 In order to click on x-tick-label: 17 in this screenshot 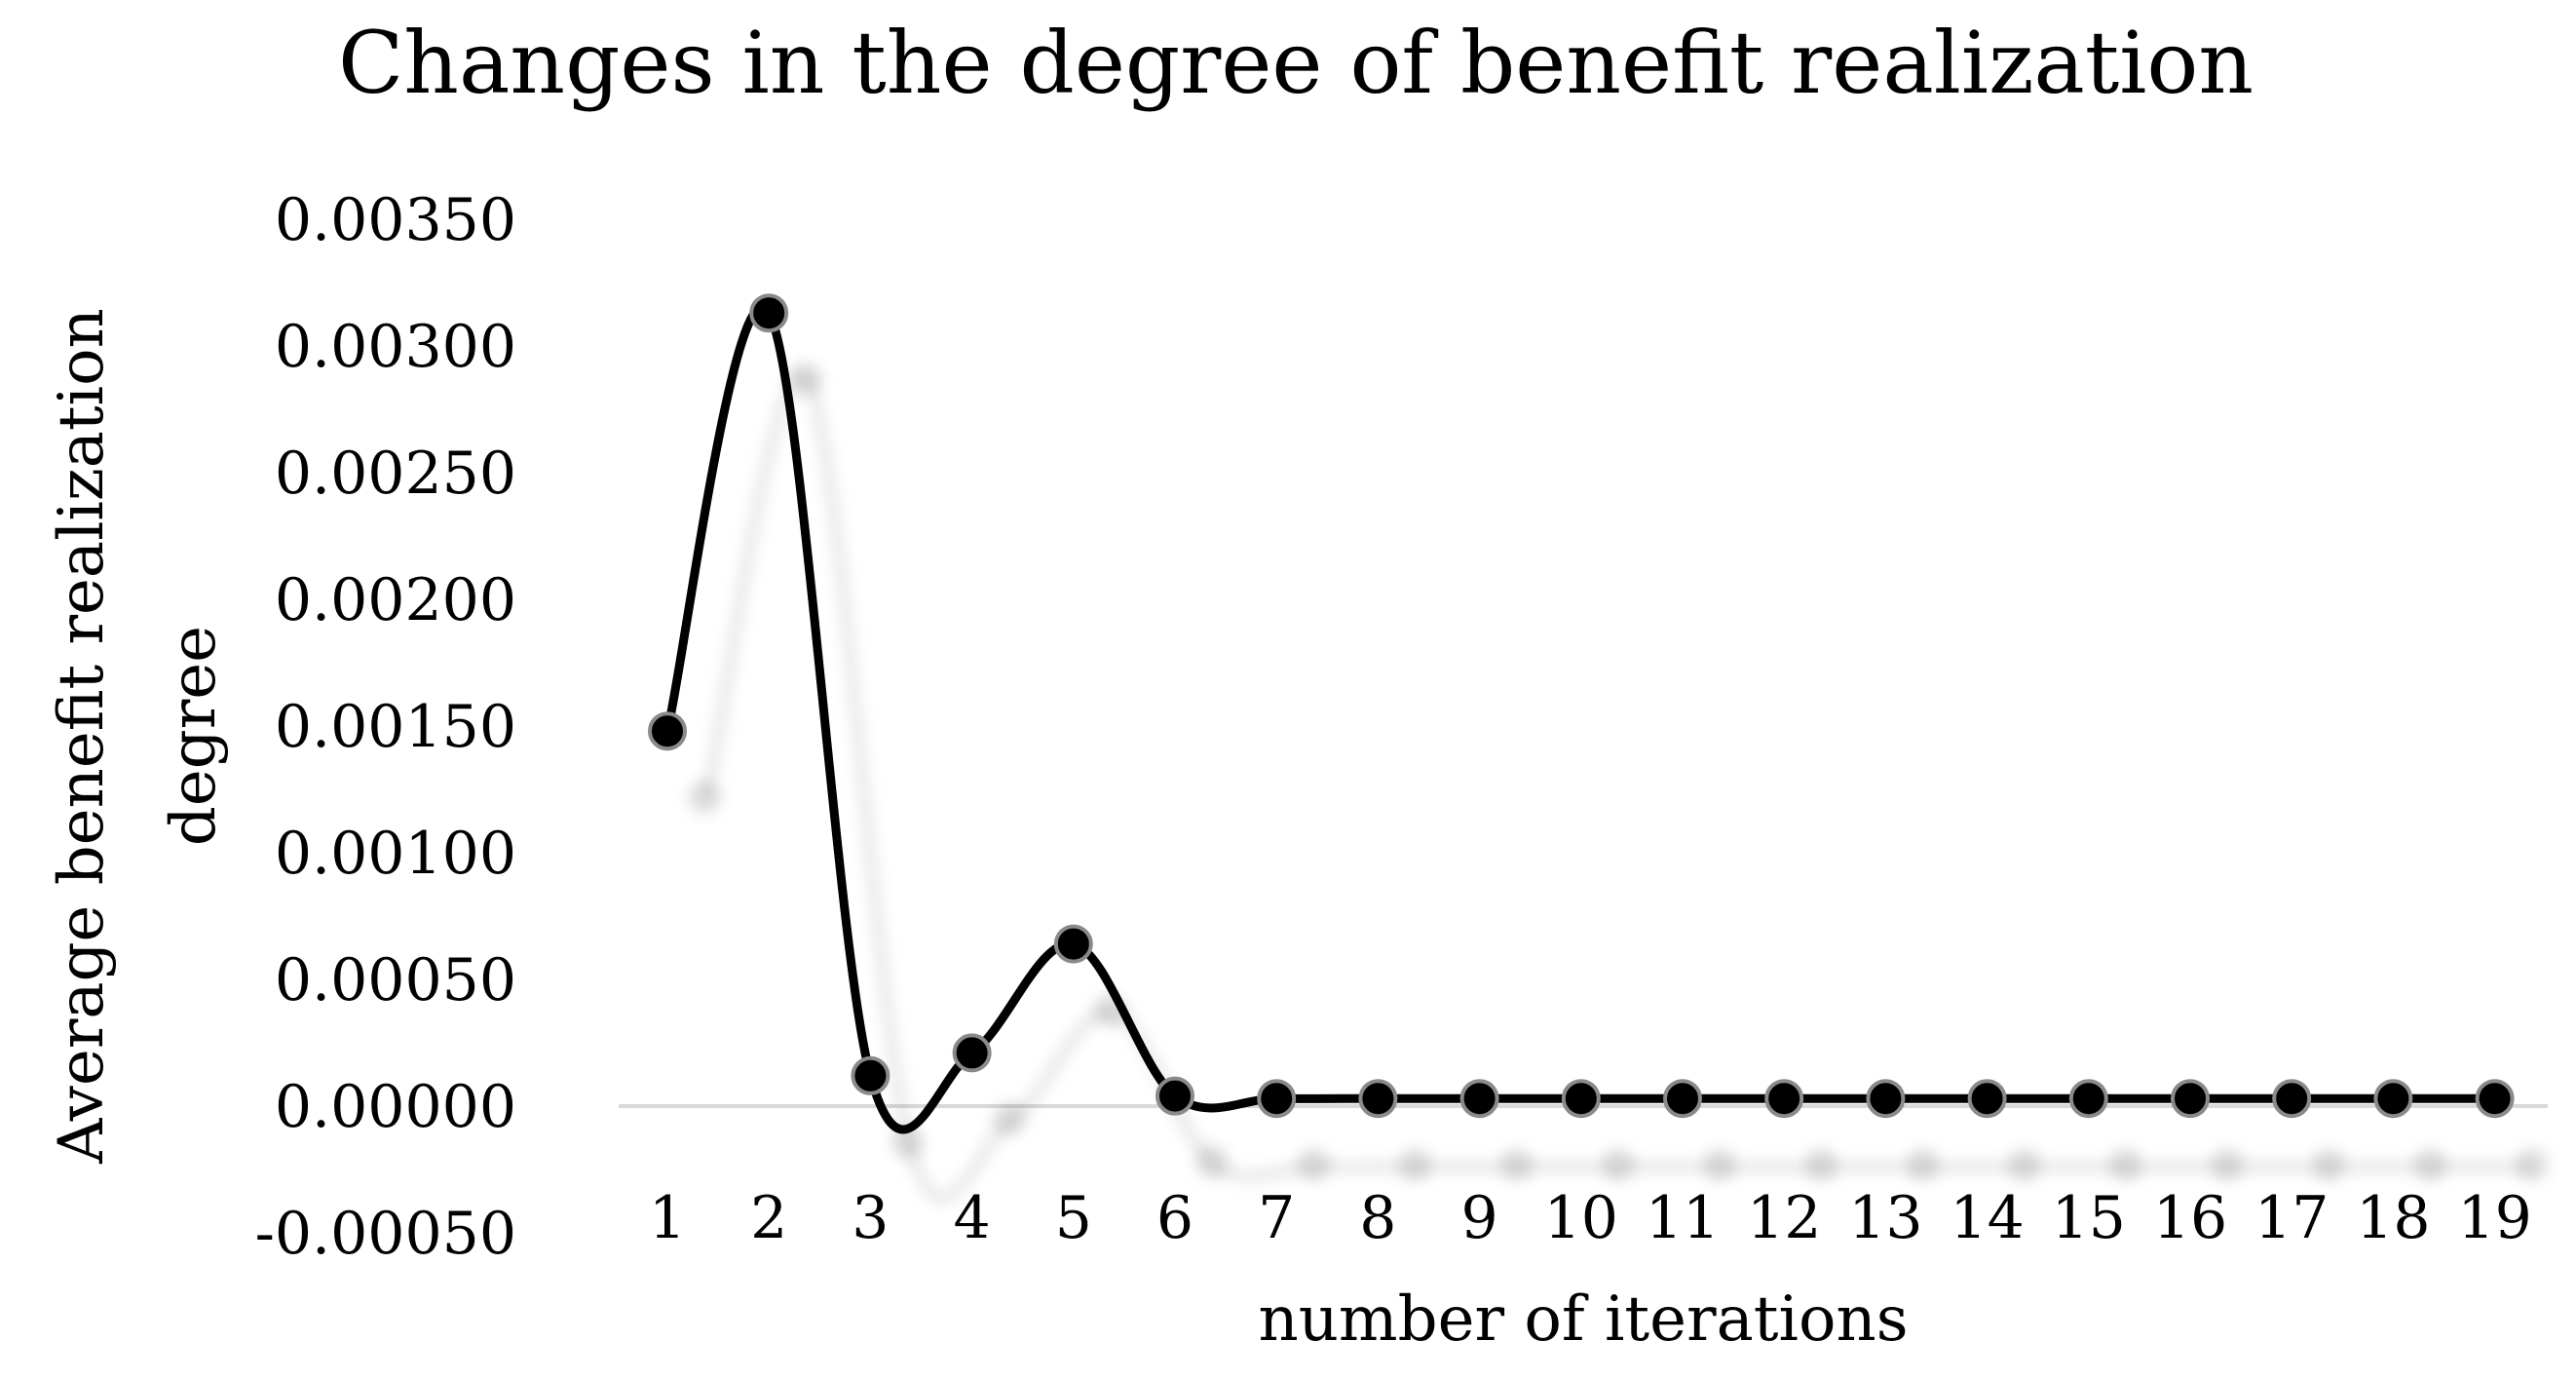, I will do `click(2291, 1218)`.